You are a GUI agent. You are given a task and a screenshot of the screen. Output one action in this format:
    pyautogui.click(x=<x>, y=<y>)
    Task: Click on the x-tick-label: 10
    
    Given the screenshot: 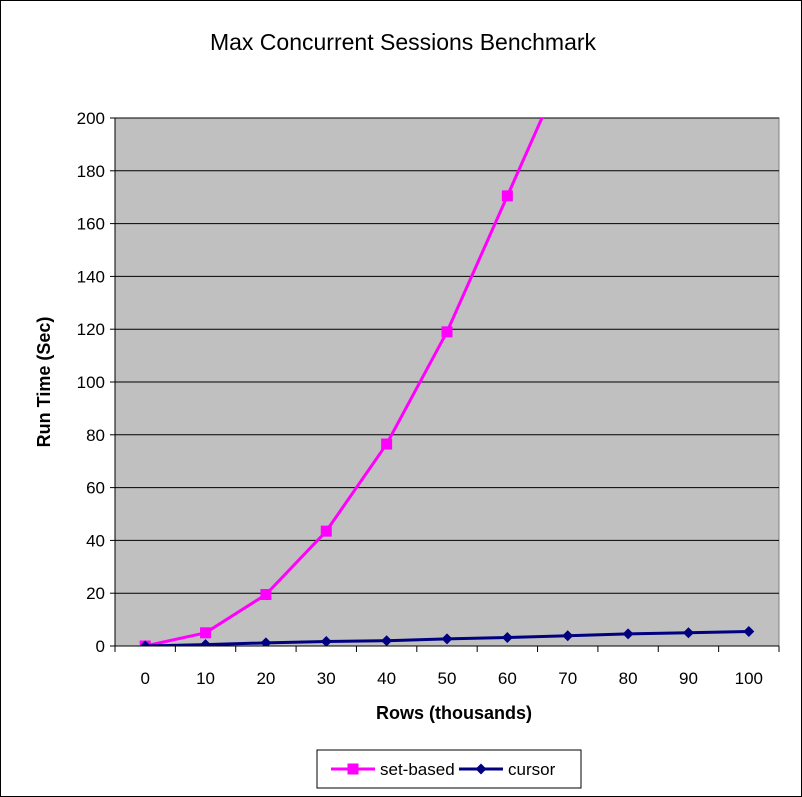 What is the action you would take?
    pyautogui.click(x=205, y=678)
    